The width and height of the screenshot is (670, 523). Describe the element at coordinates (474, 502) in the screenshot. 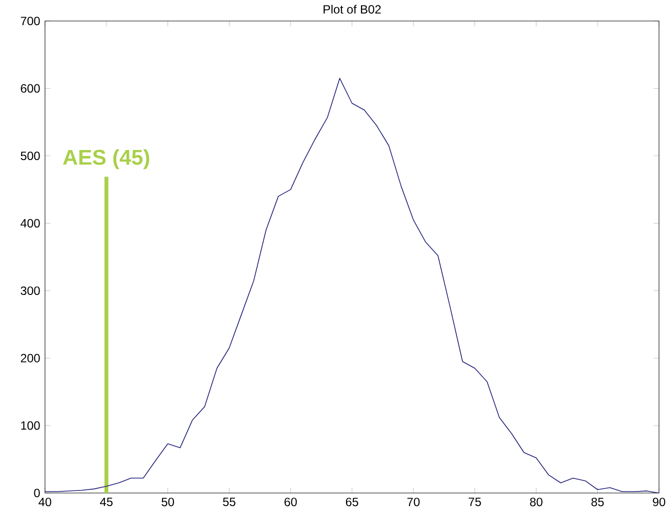

I see `x-tick-label: 75` at that location.